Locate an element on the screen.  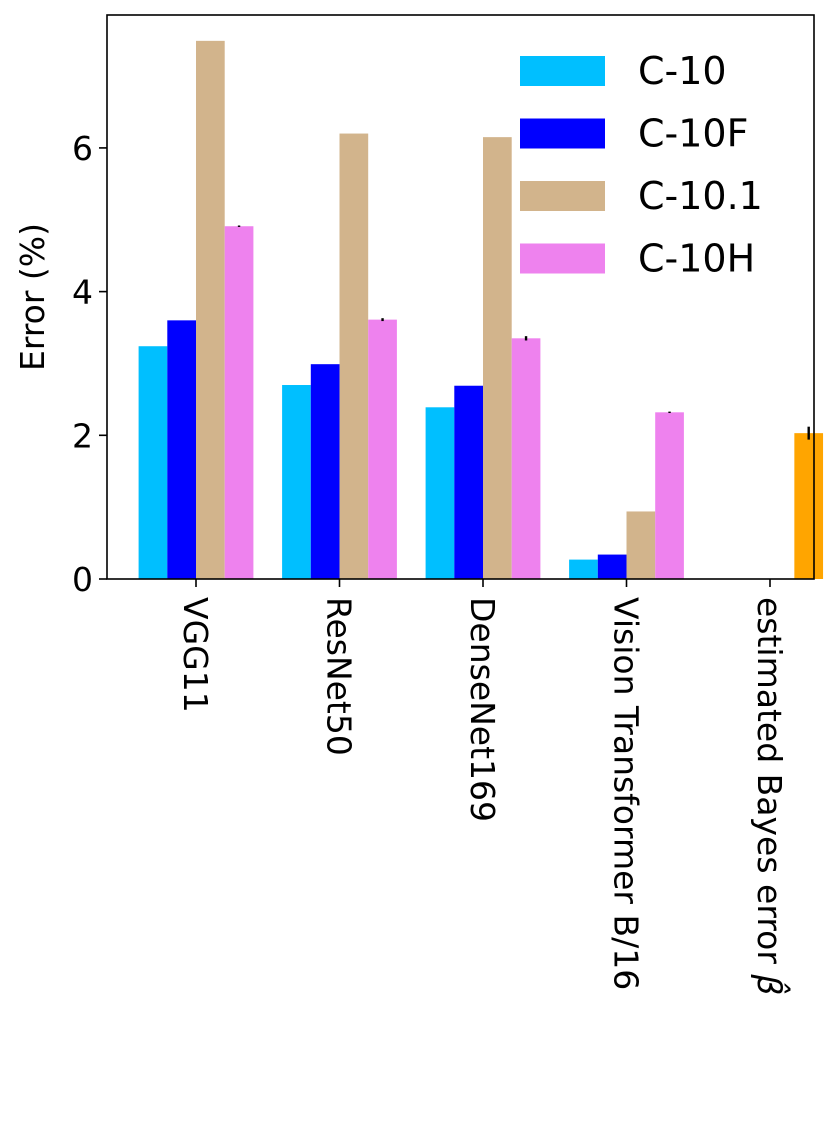
bar-c-10-resnet50 is located at coordinates (296, 482).